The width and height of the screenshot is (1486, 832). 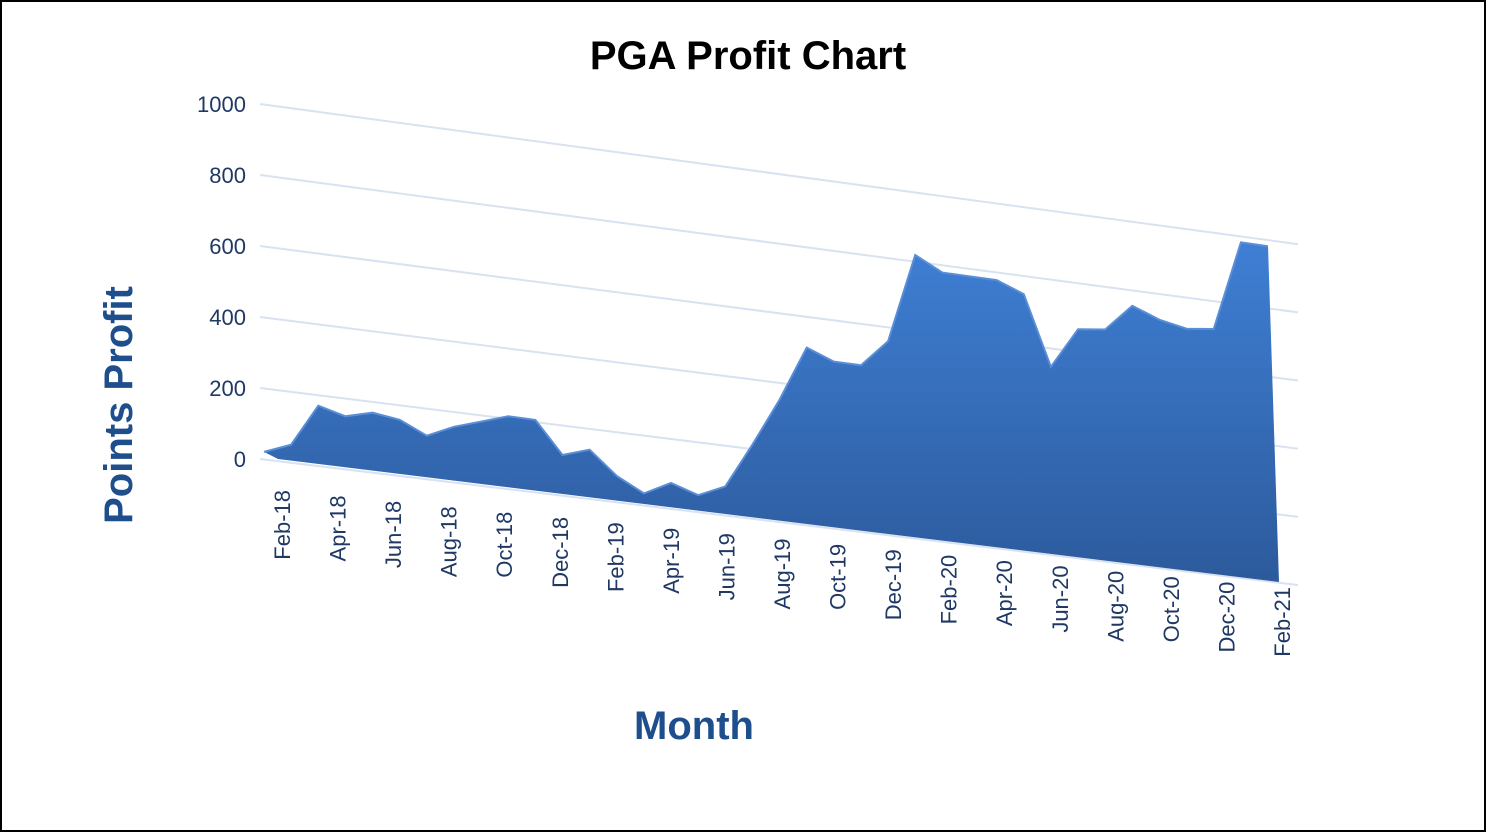 I want to click on x-tick-label: Dec-19, so click(x=893, y=584).